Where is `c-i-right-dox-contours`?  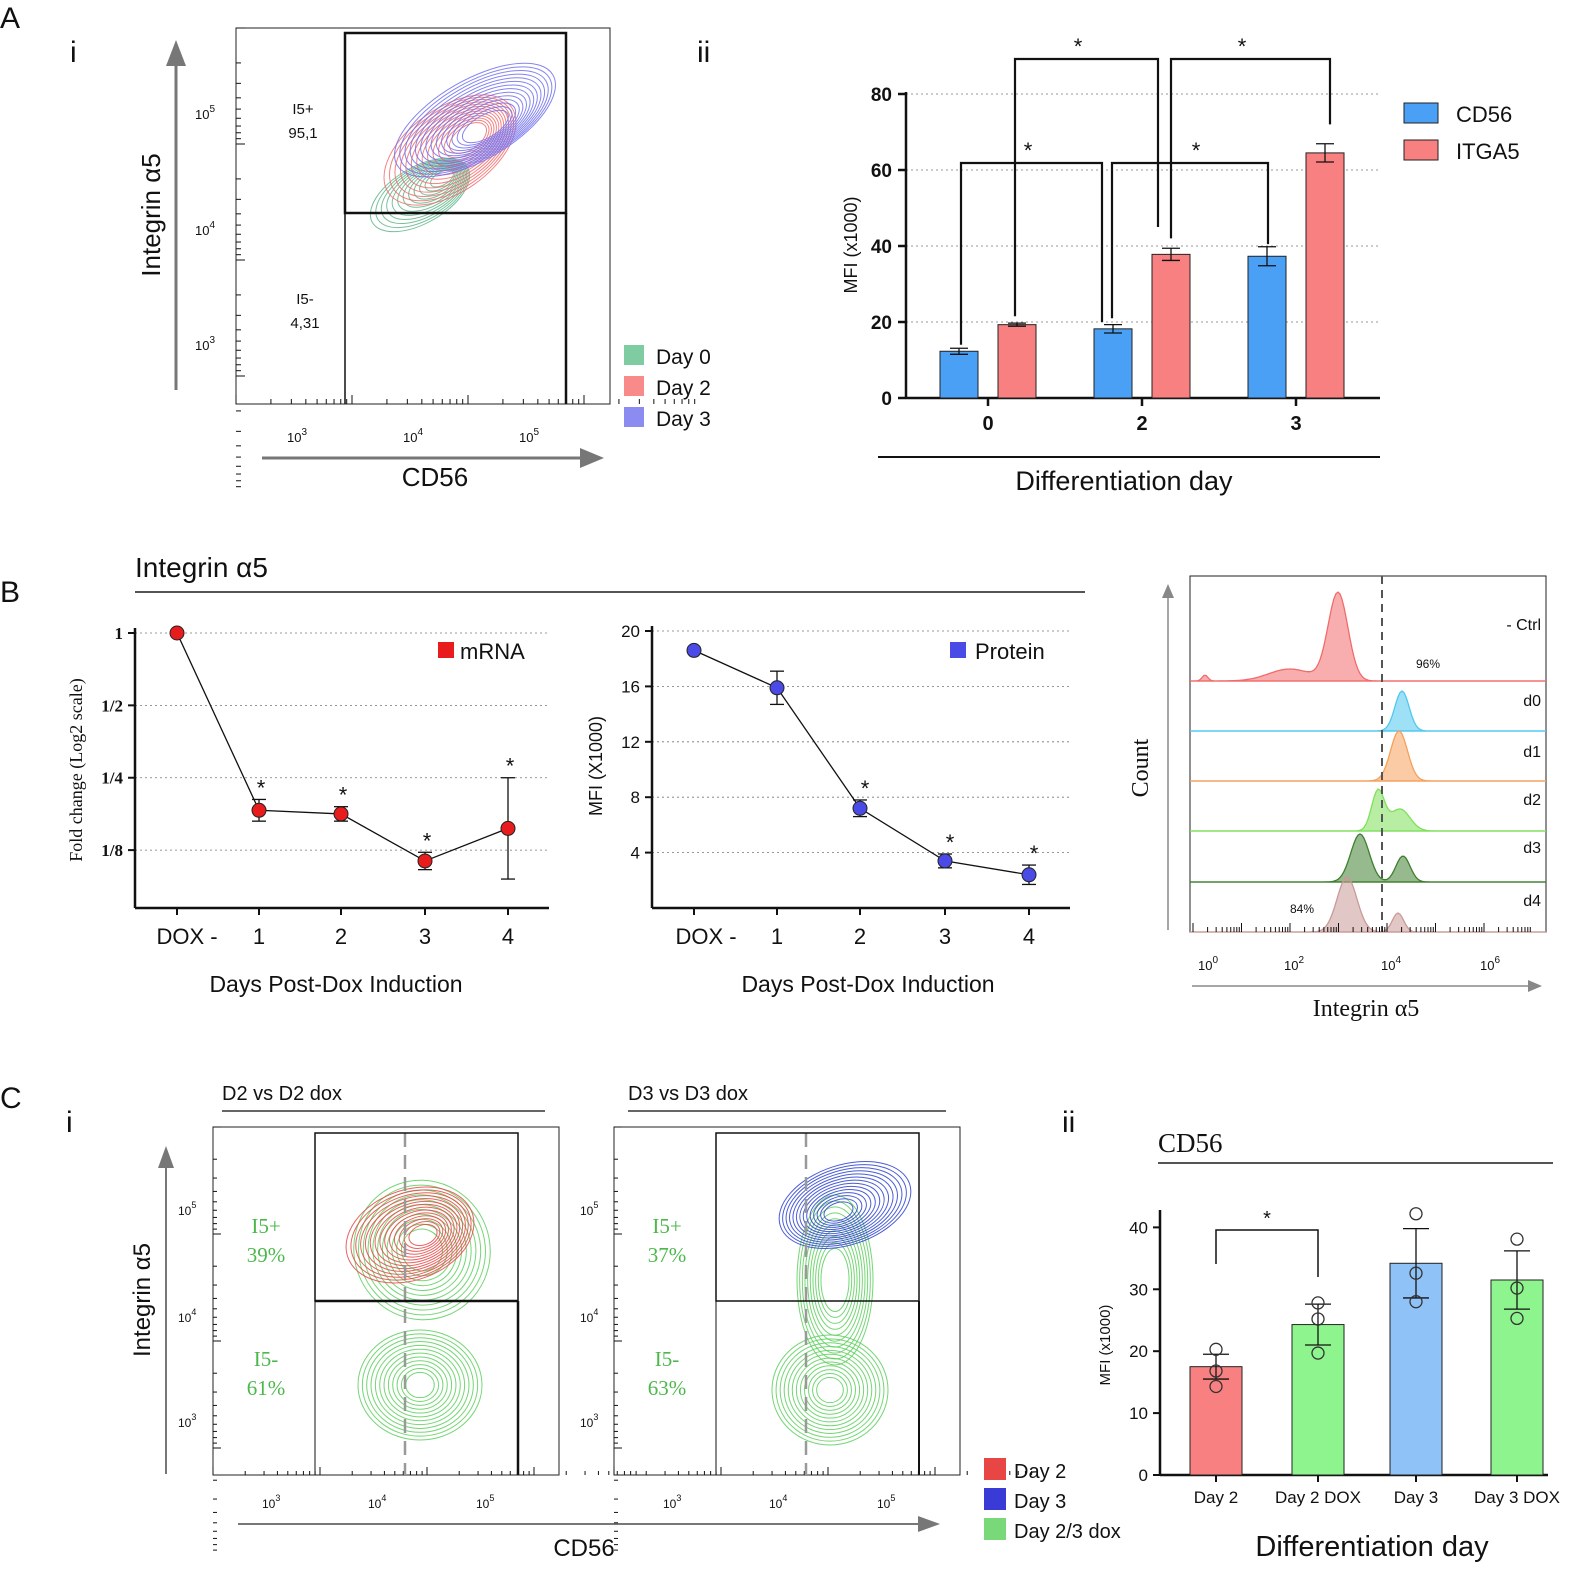
c-i-right-dox-contours is located at coordinates (830, 1320).